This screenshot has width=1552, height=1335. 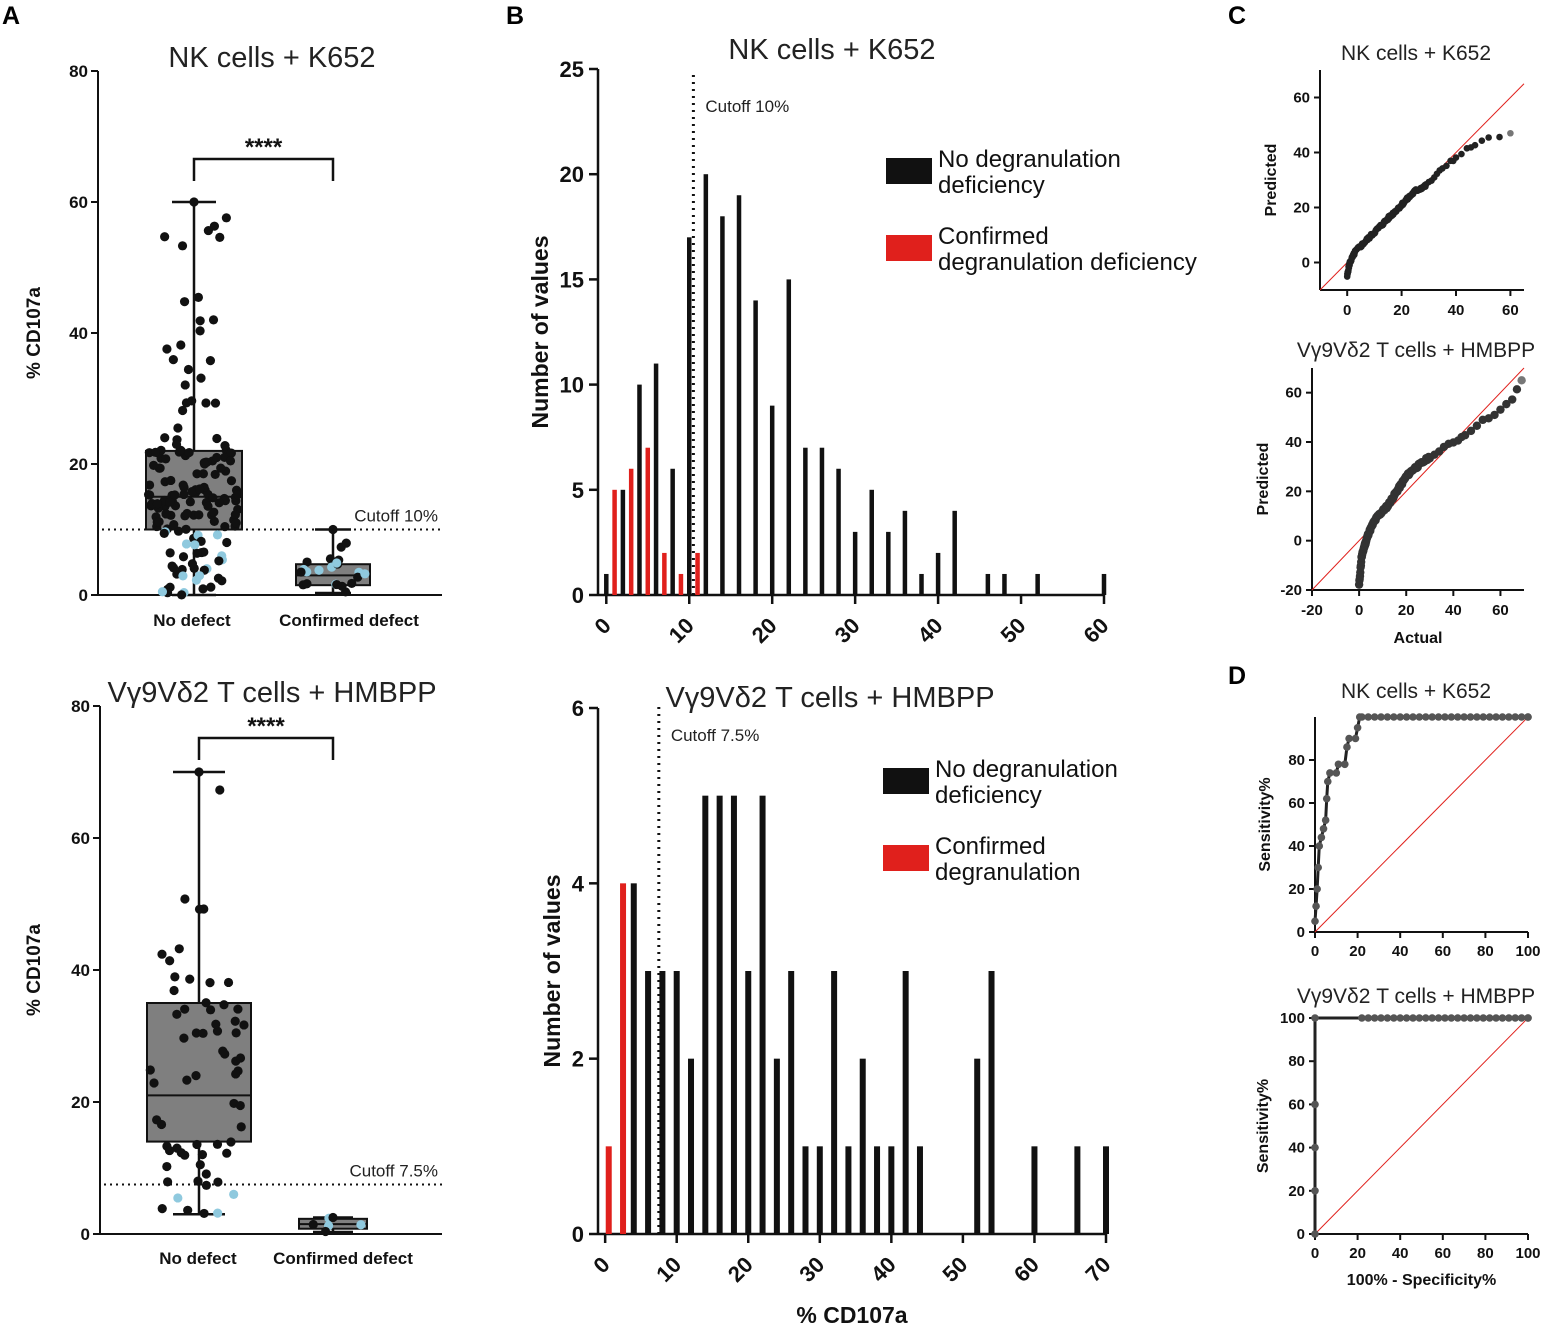 I want to click on x-tick-label: 40, so click(x=1456, y=310).